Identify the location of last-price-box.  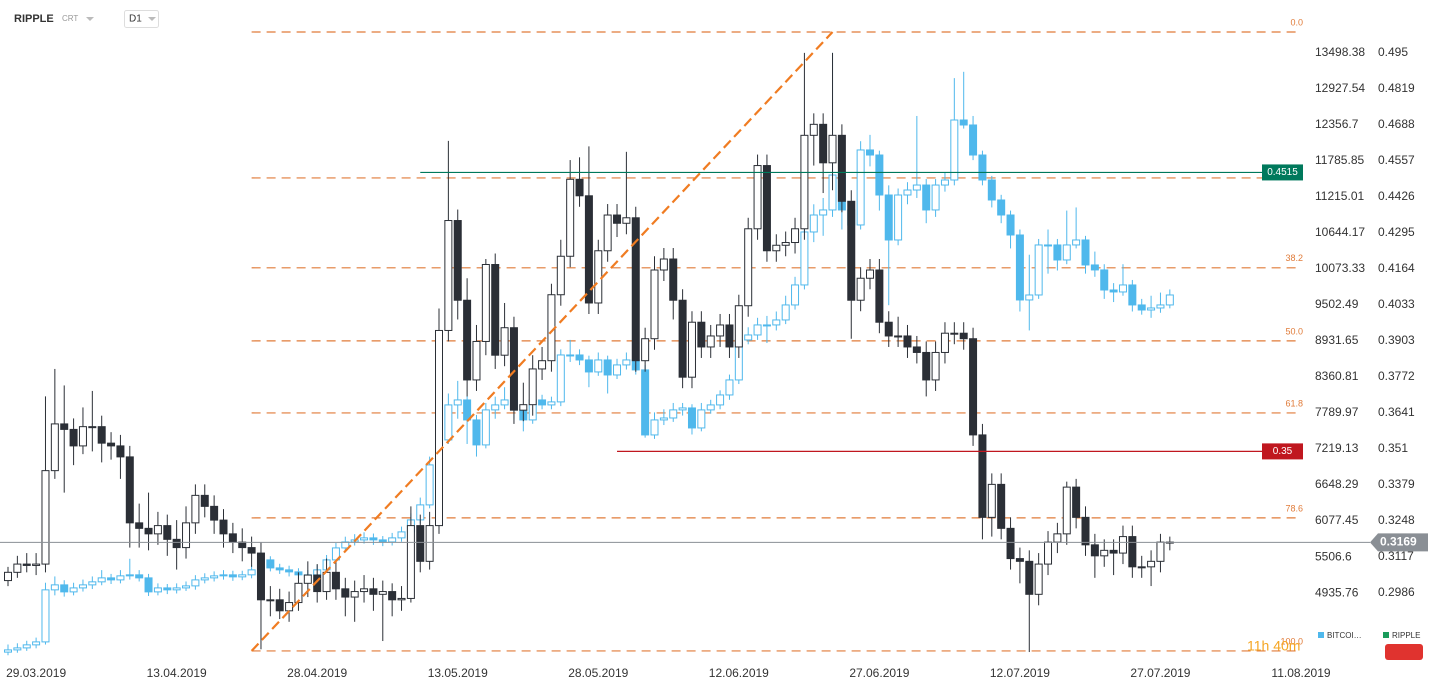
(1399, 542).